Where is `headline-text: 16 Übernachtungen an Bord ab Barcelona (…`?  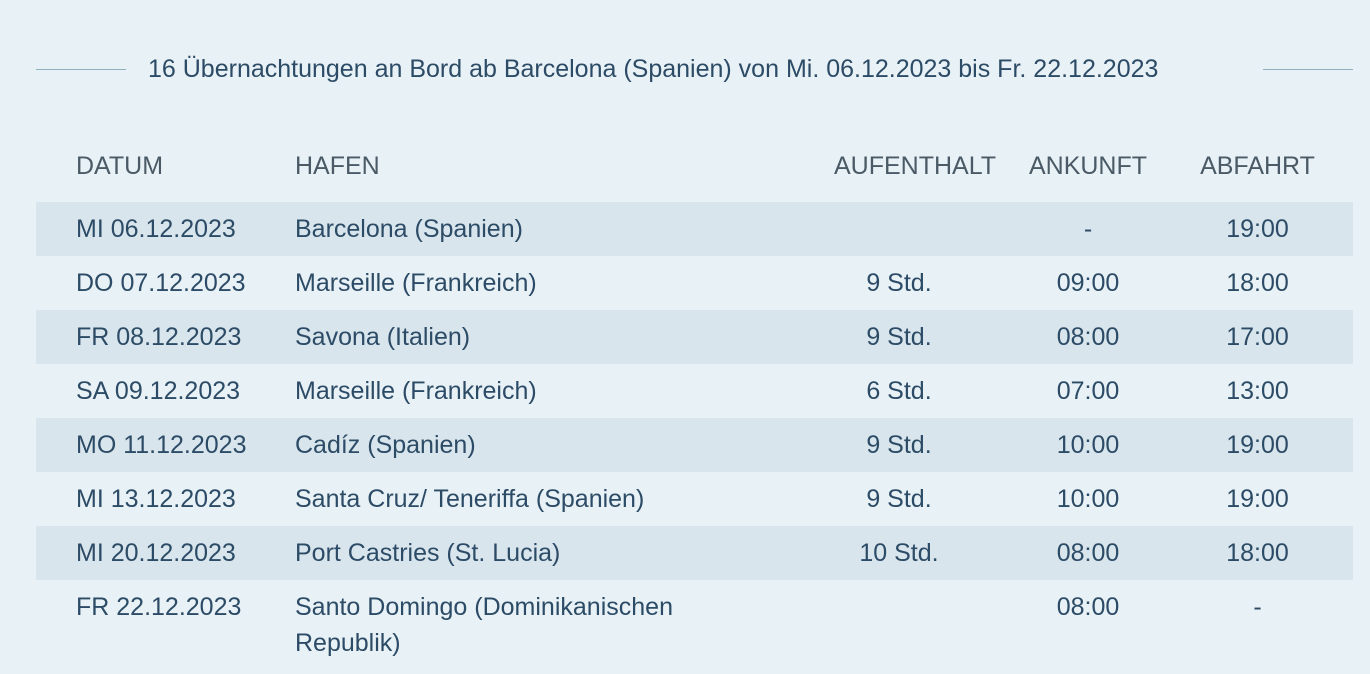 headline-text: 16 Übernachtungen an Bord ab Barcelona (… is located at coordinates (653, 69).